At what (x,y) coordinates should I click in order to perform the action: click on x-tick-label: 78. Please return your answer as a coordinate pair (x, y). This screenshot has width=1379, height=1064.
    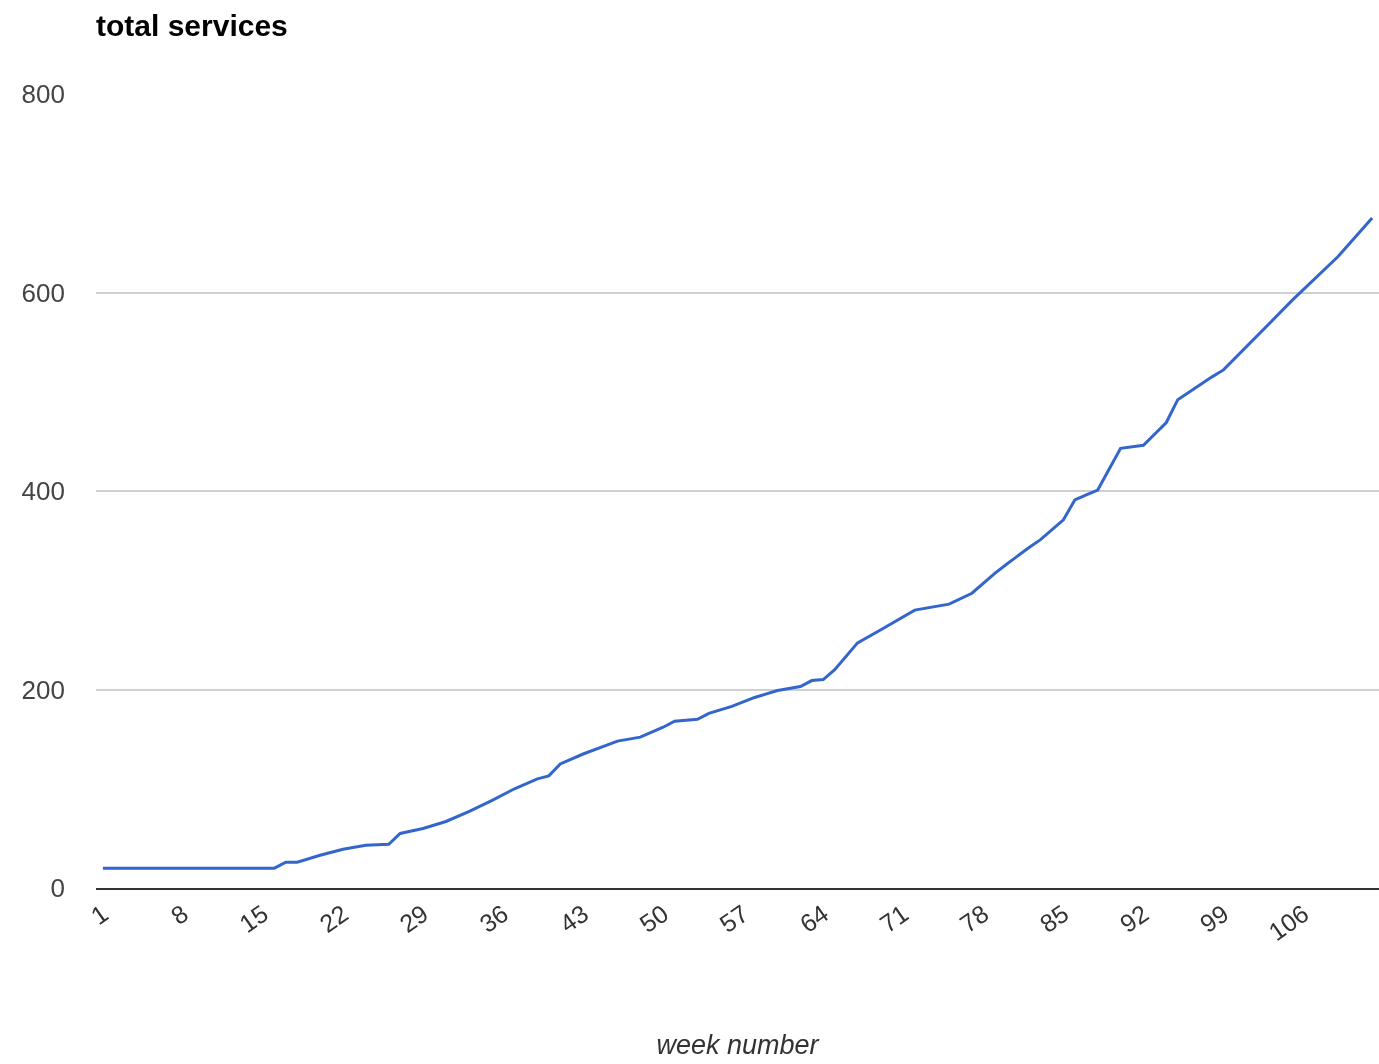
    Looking at the image, I should click on (974, 918).